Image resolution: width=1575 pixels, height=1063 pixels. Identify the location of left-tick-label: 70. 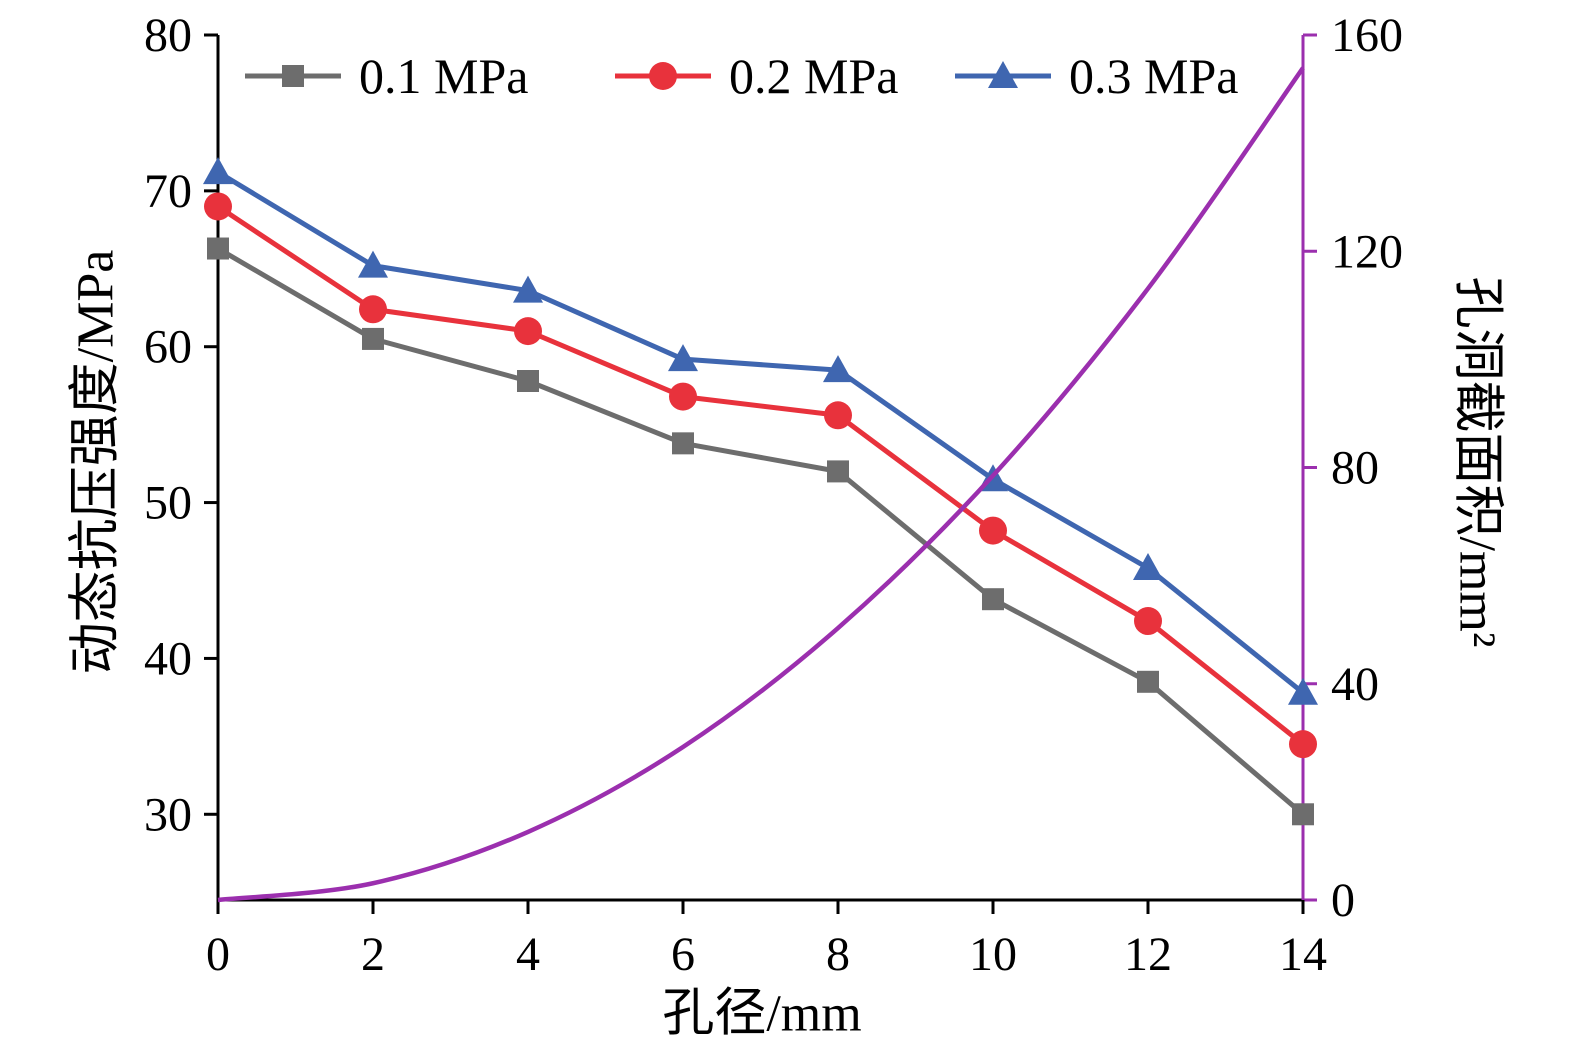
(168, 191).